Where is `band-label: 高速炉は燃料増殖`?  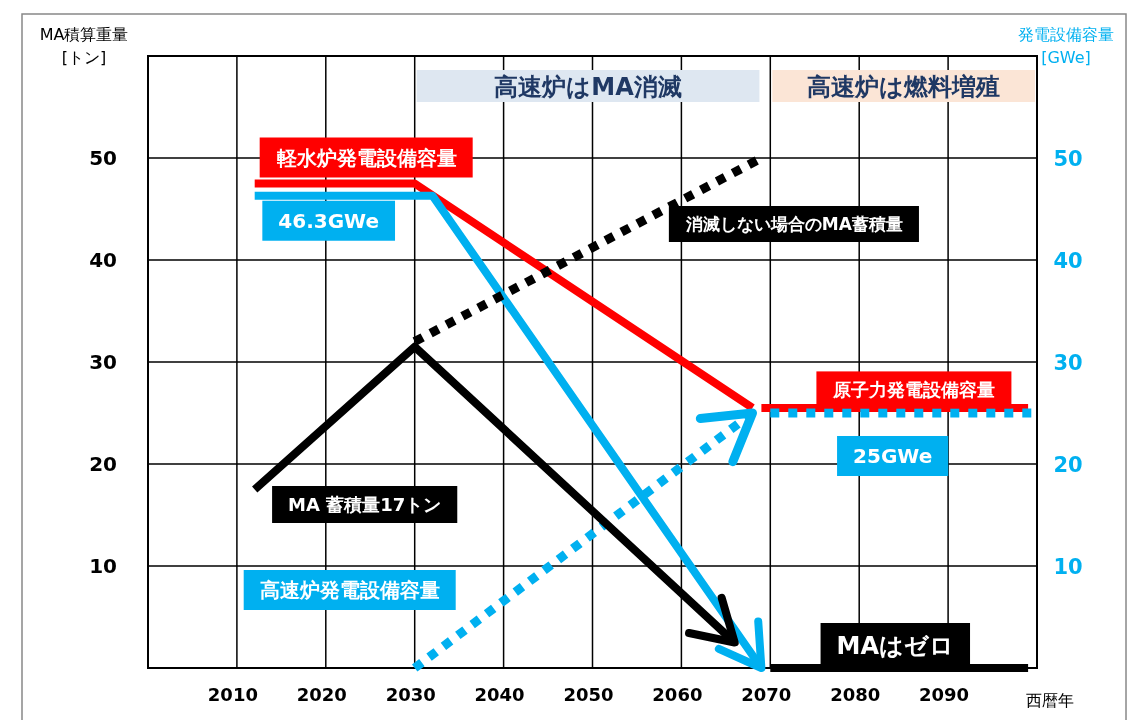 band-label: 高速炉は燃料増殖 is located at coordinates (904, 87).